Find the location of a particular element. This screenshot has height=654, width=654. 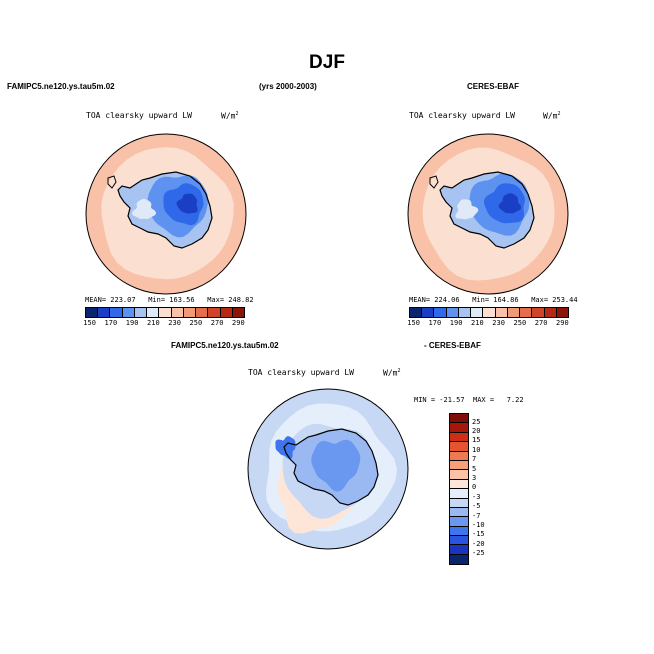

model-units: W/m2 is located at coordinates (230, 116).